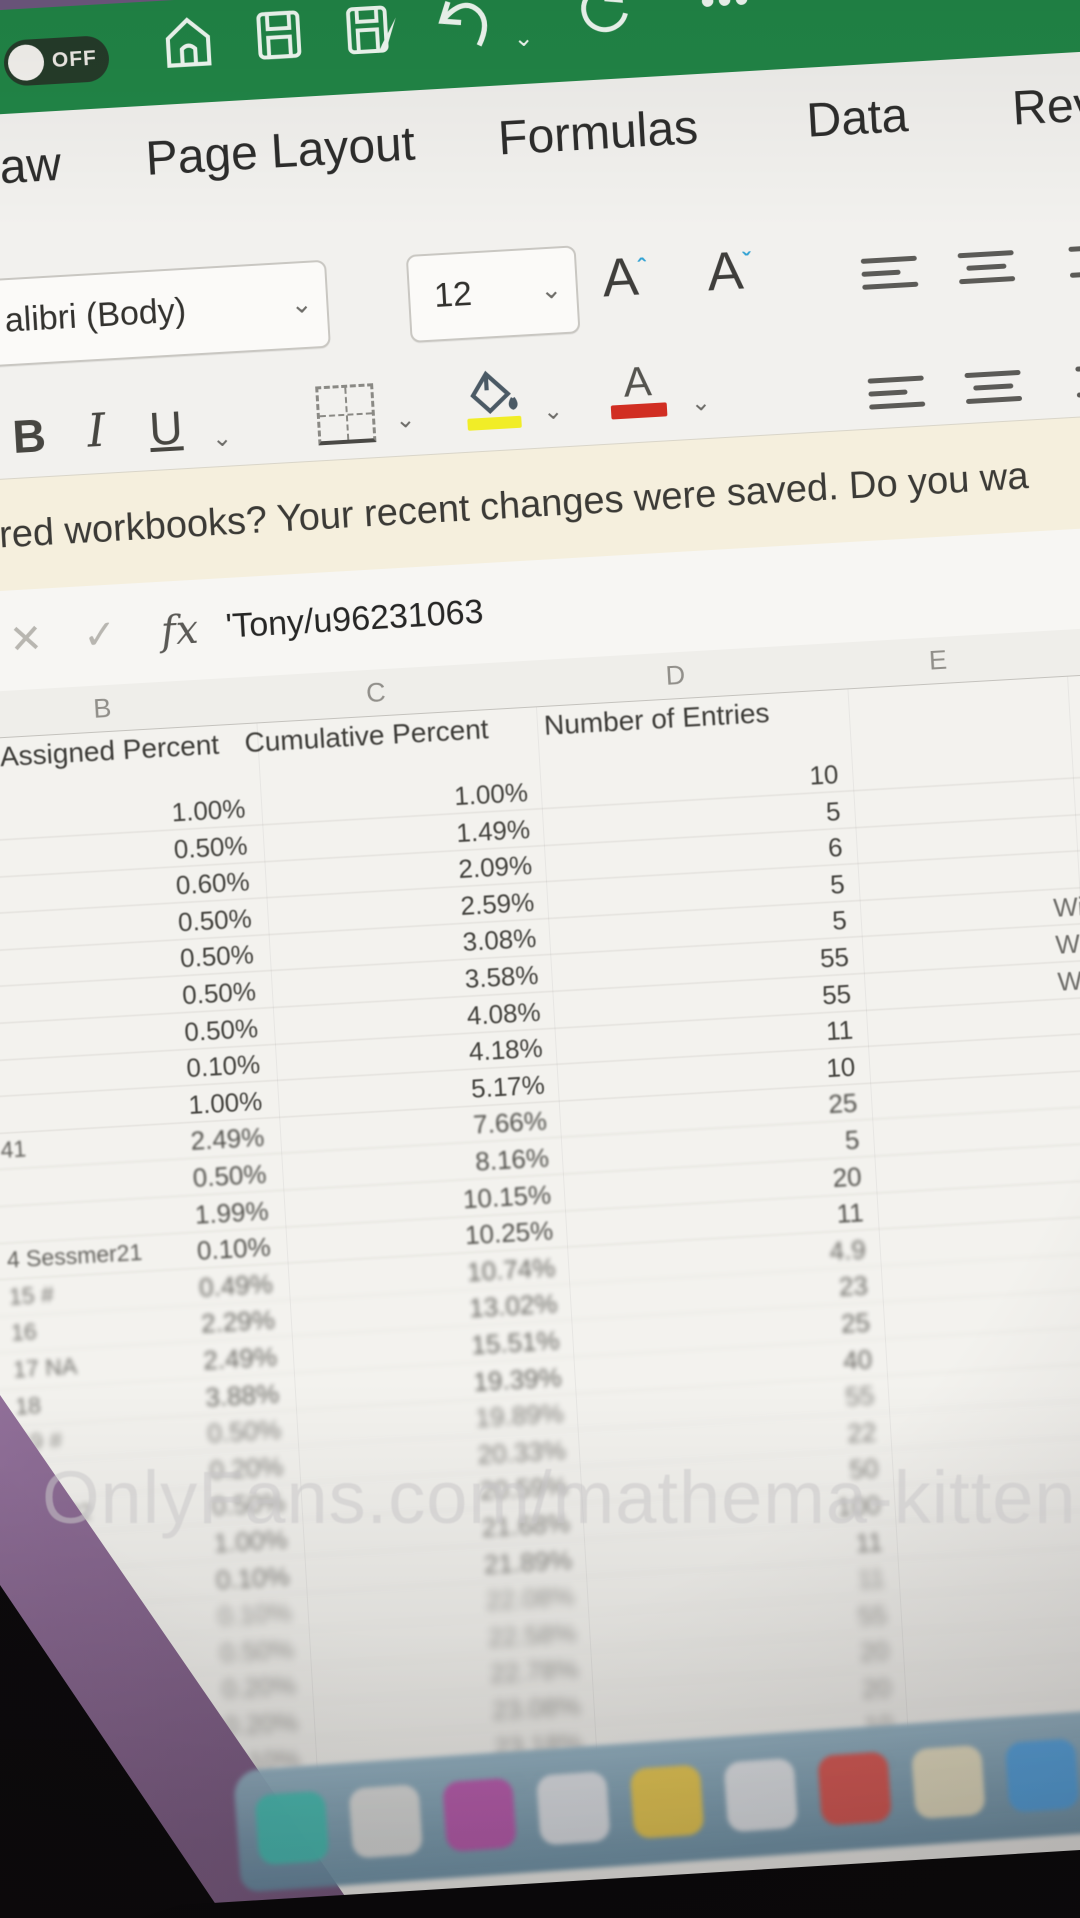 The height and width of the screenshot is (1918, 1080). What do you see at coordinates (95, 315) in the screenshot?
I see `font-name-value: alibri (Body)` at bounding box center [95, 315].